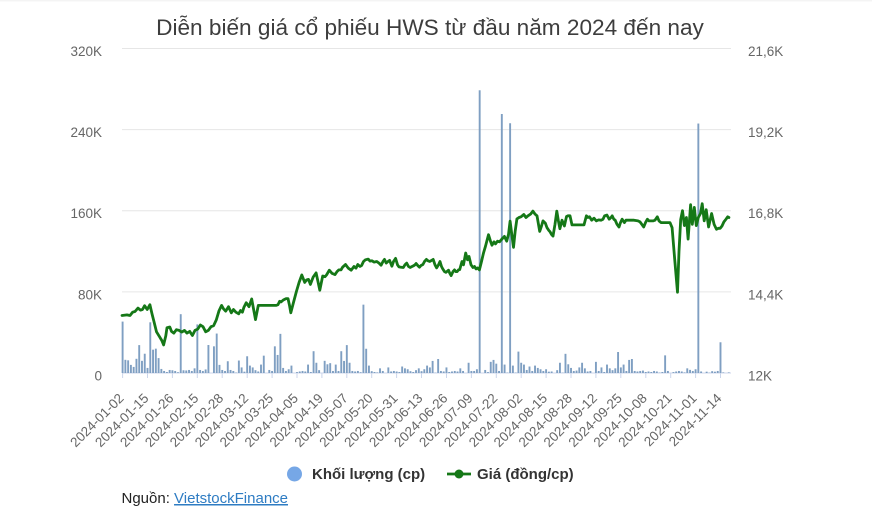  Describe the element at coordinates (760, 376) in the screenshot. I see `svg-text: 12K` at that location.